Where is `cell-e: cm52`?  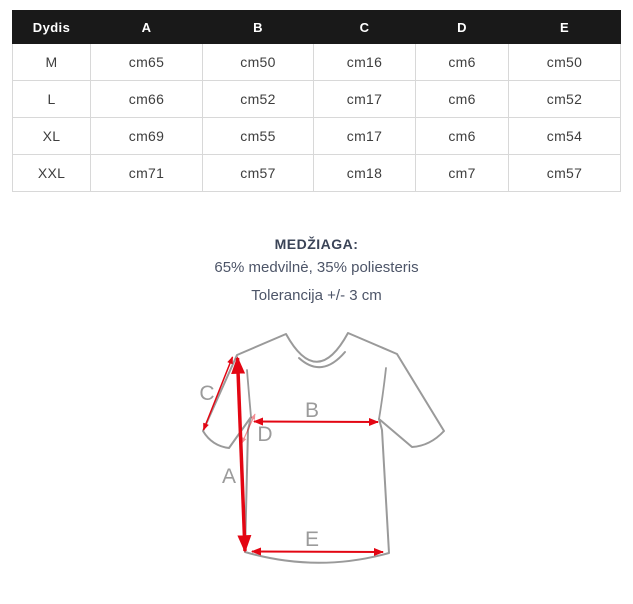 cell-e: cm52 is located at coordinates (564, 99).